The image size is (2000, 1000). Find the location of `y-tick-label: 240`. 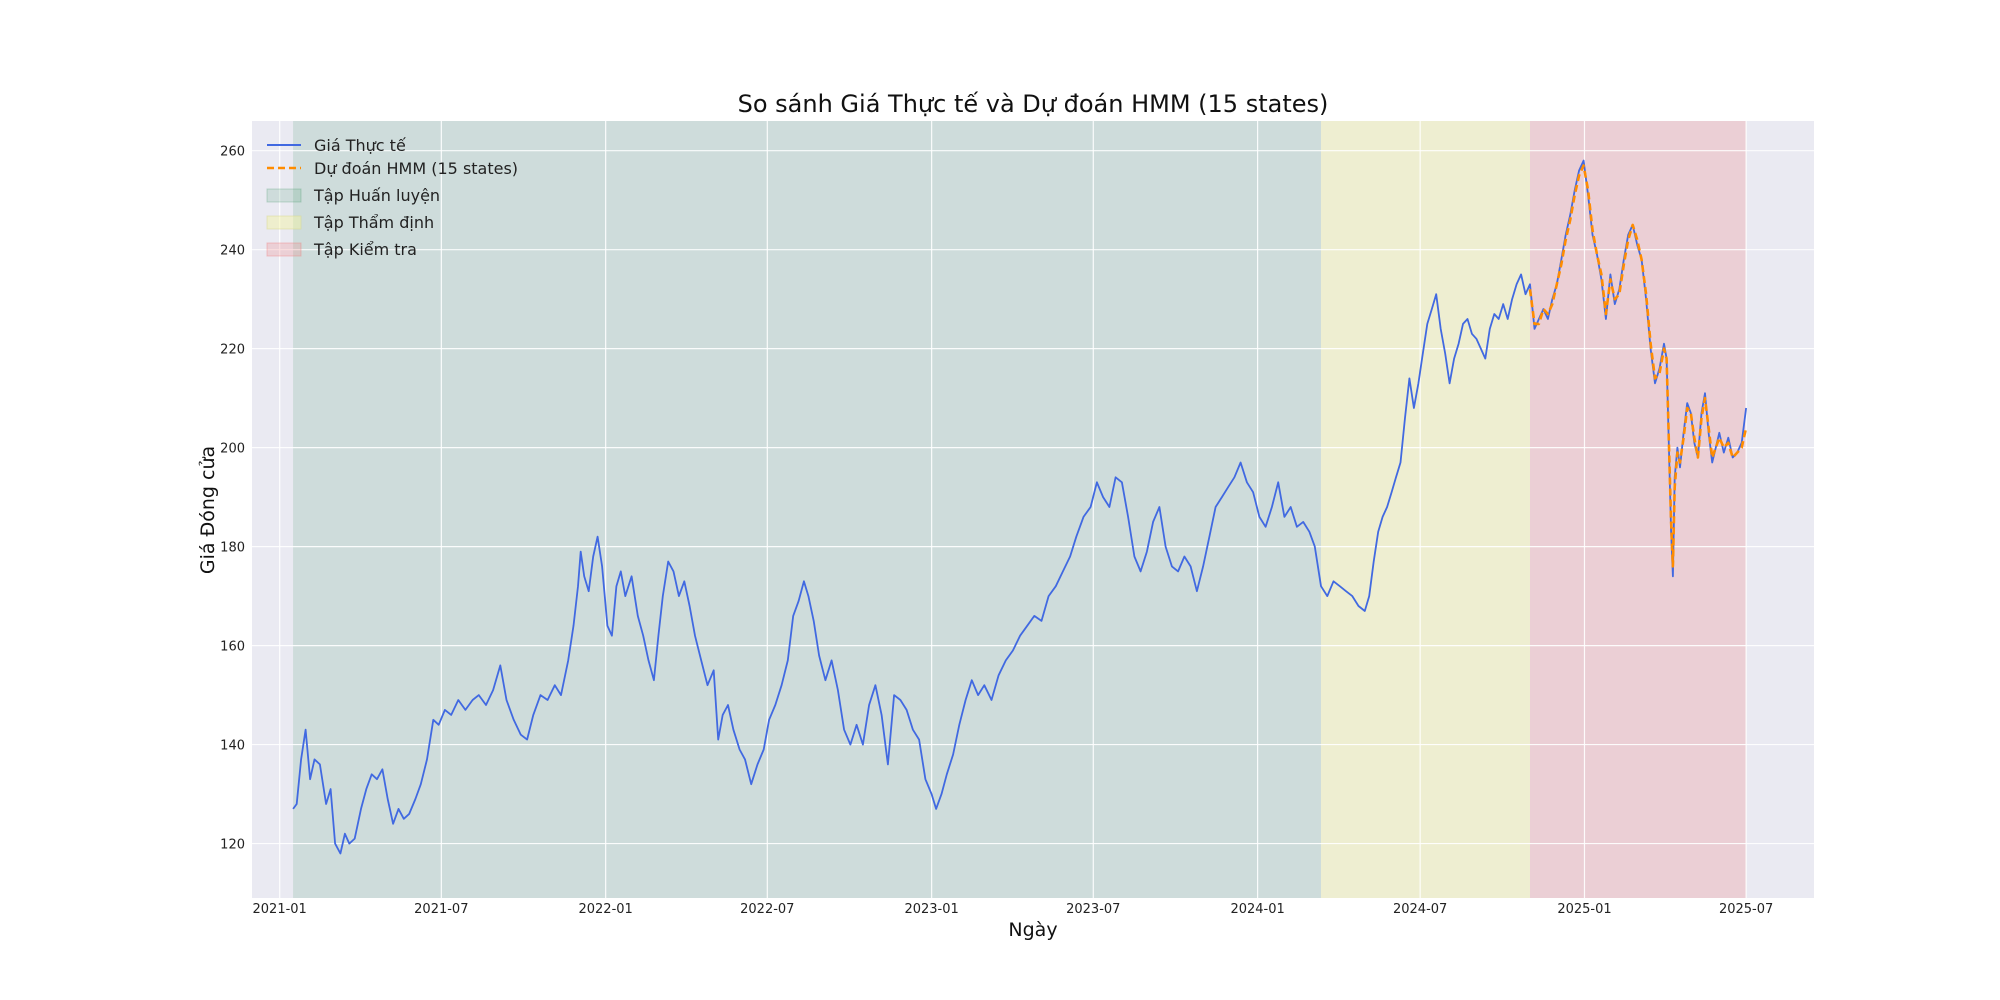

y-tick-label: 240 is located at coordinates (232, 251).